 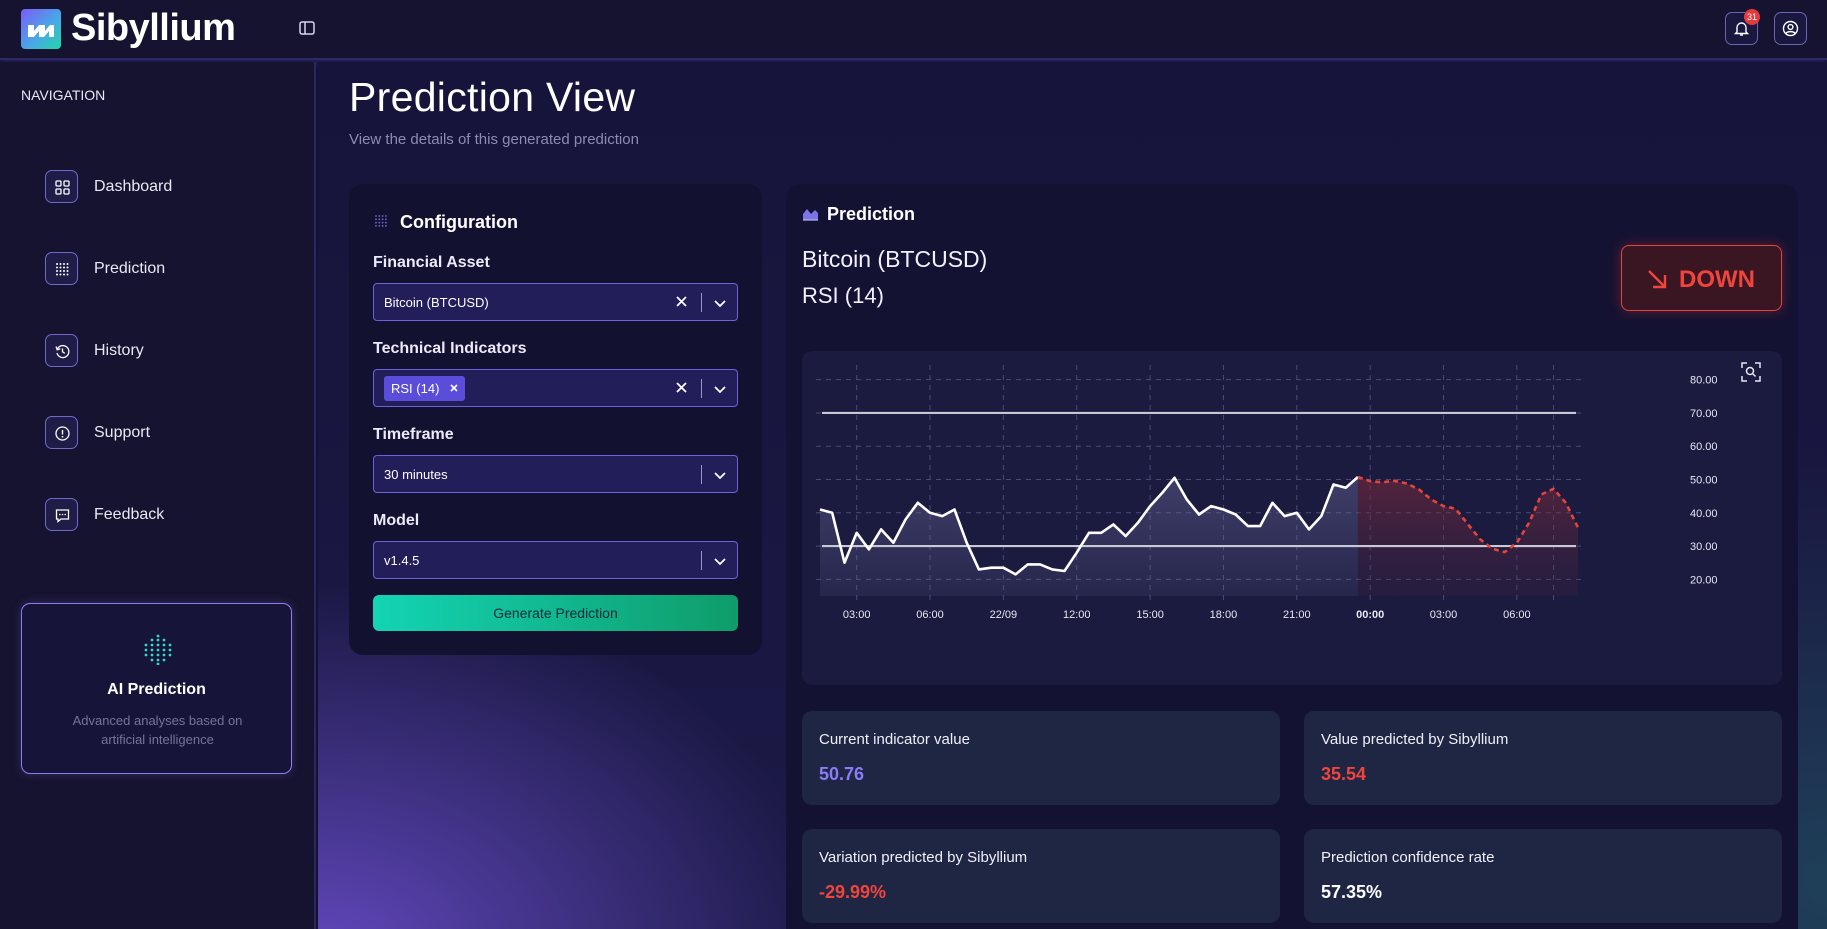 I want to click on zoom-icon, so click(x=1751, y=372).